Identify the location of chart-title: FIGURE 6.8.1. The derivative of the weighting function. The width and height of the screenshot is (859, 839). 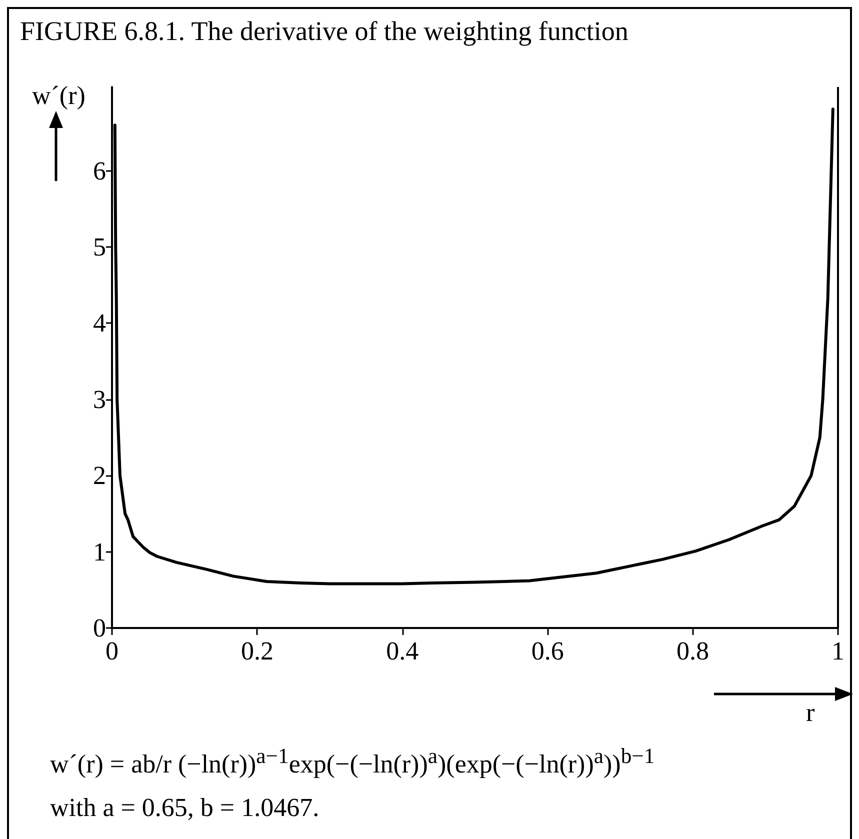
(324, 31).